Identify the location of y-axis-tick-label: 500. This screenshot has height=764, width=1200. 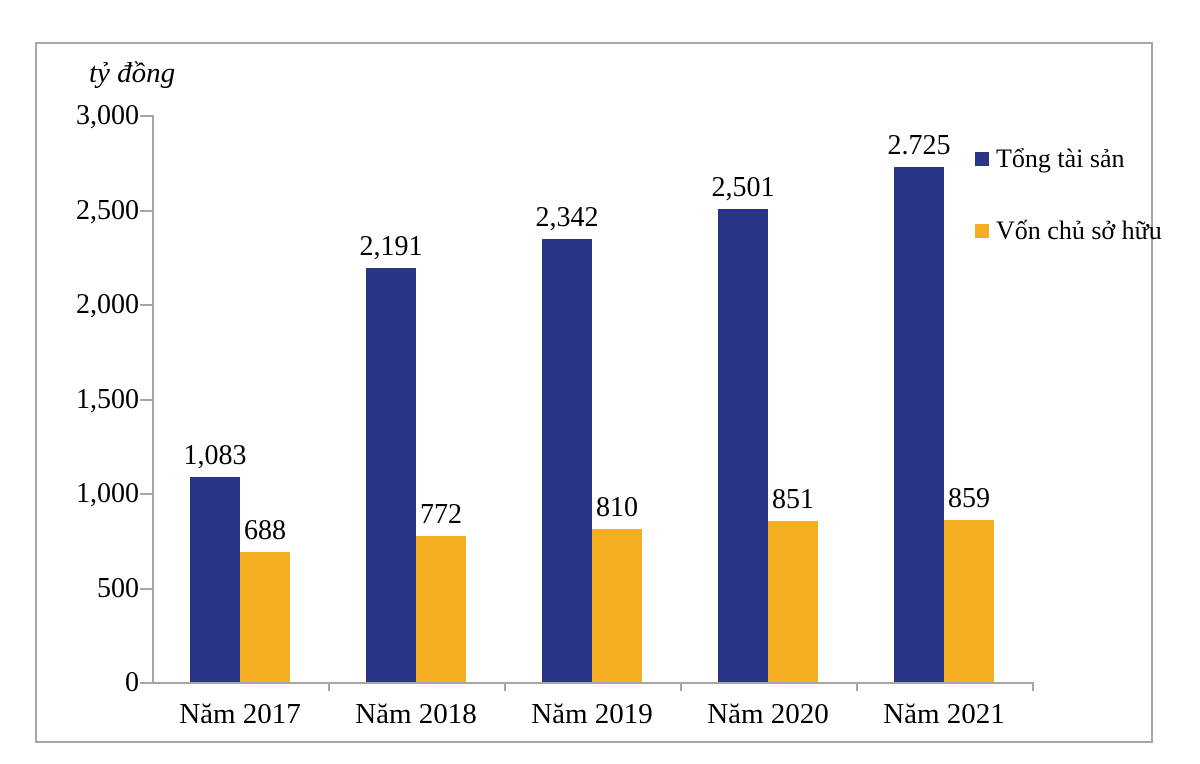
(118, 588).